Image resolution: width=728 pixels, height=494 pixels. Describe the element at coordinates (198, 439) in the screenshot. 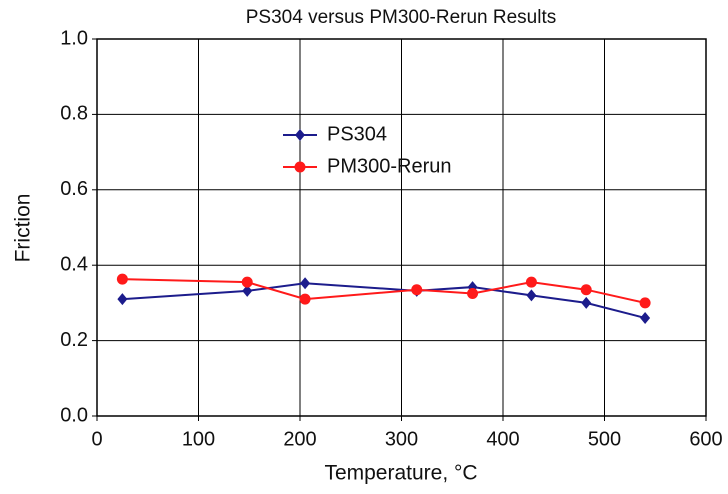

I see `x-tick-label: 100` at that location.